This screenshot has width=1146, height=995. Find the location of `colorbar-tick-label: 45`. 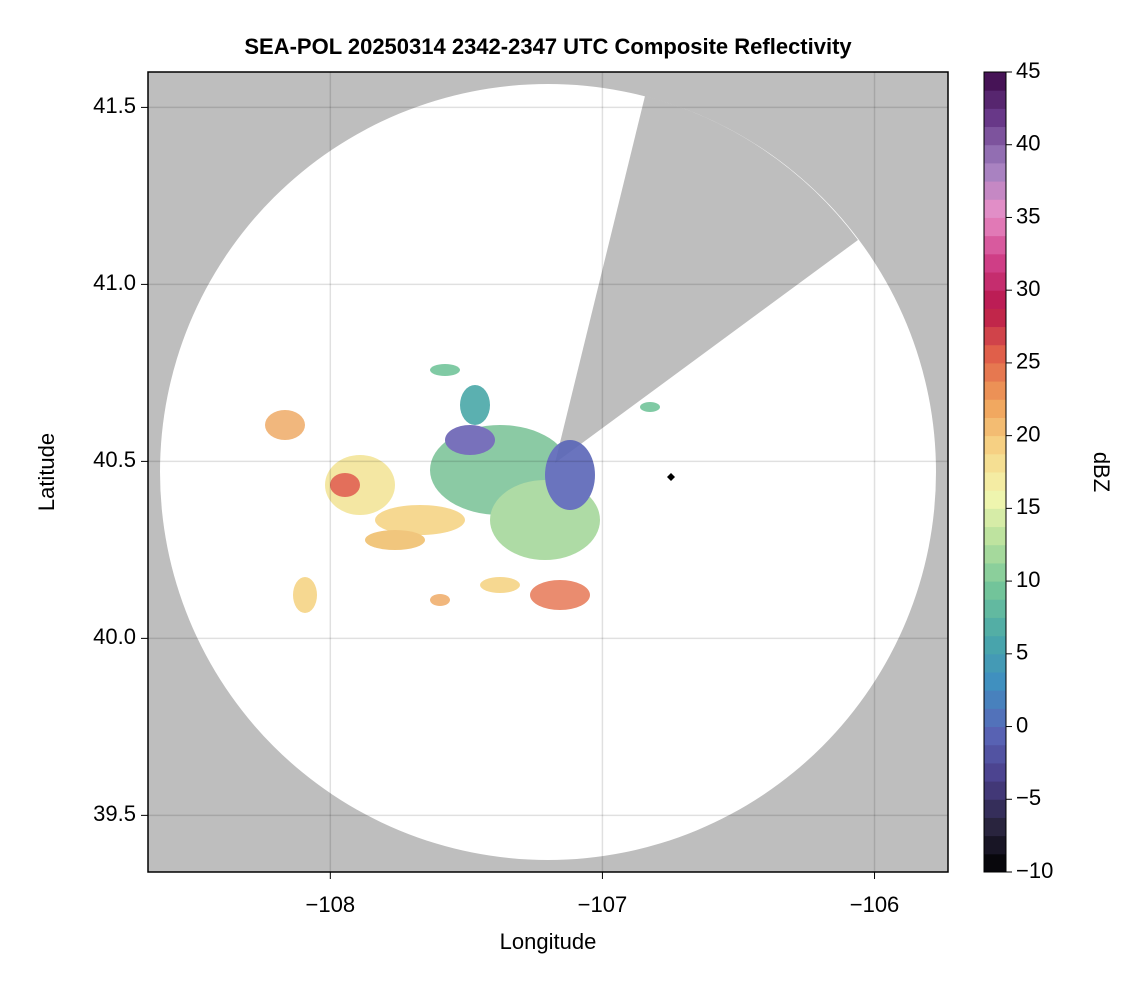

colorbar-tick-label: 45 is located at coordinates (1028, 70).